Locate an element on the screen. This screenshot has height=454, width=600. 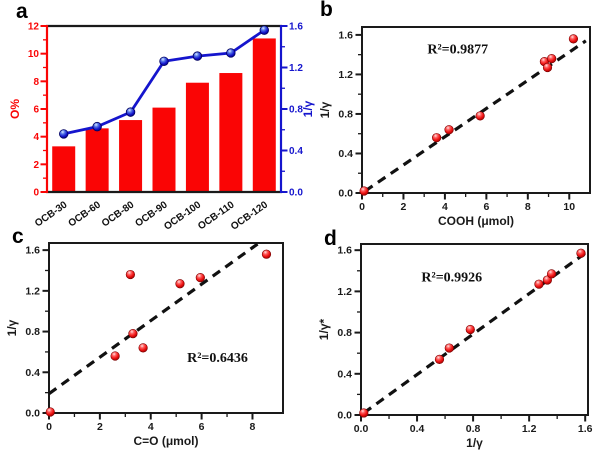
left-tick-label: 2 is located at coordinates (36, 165).